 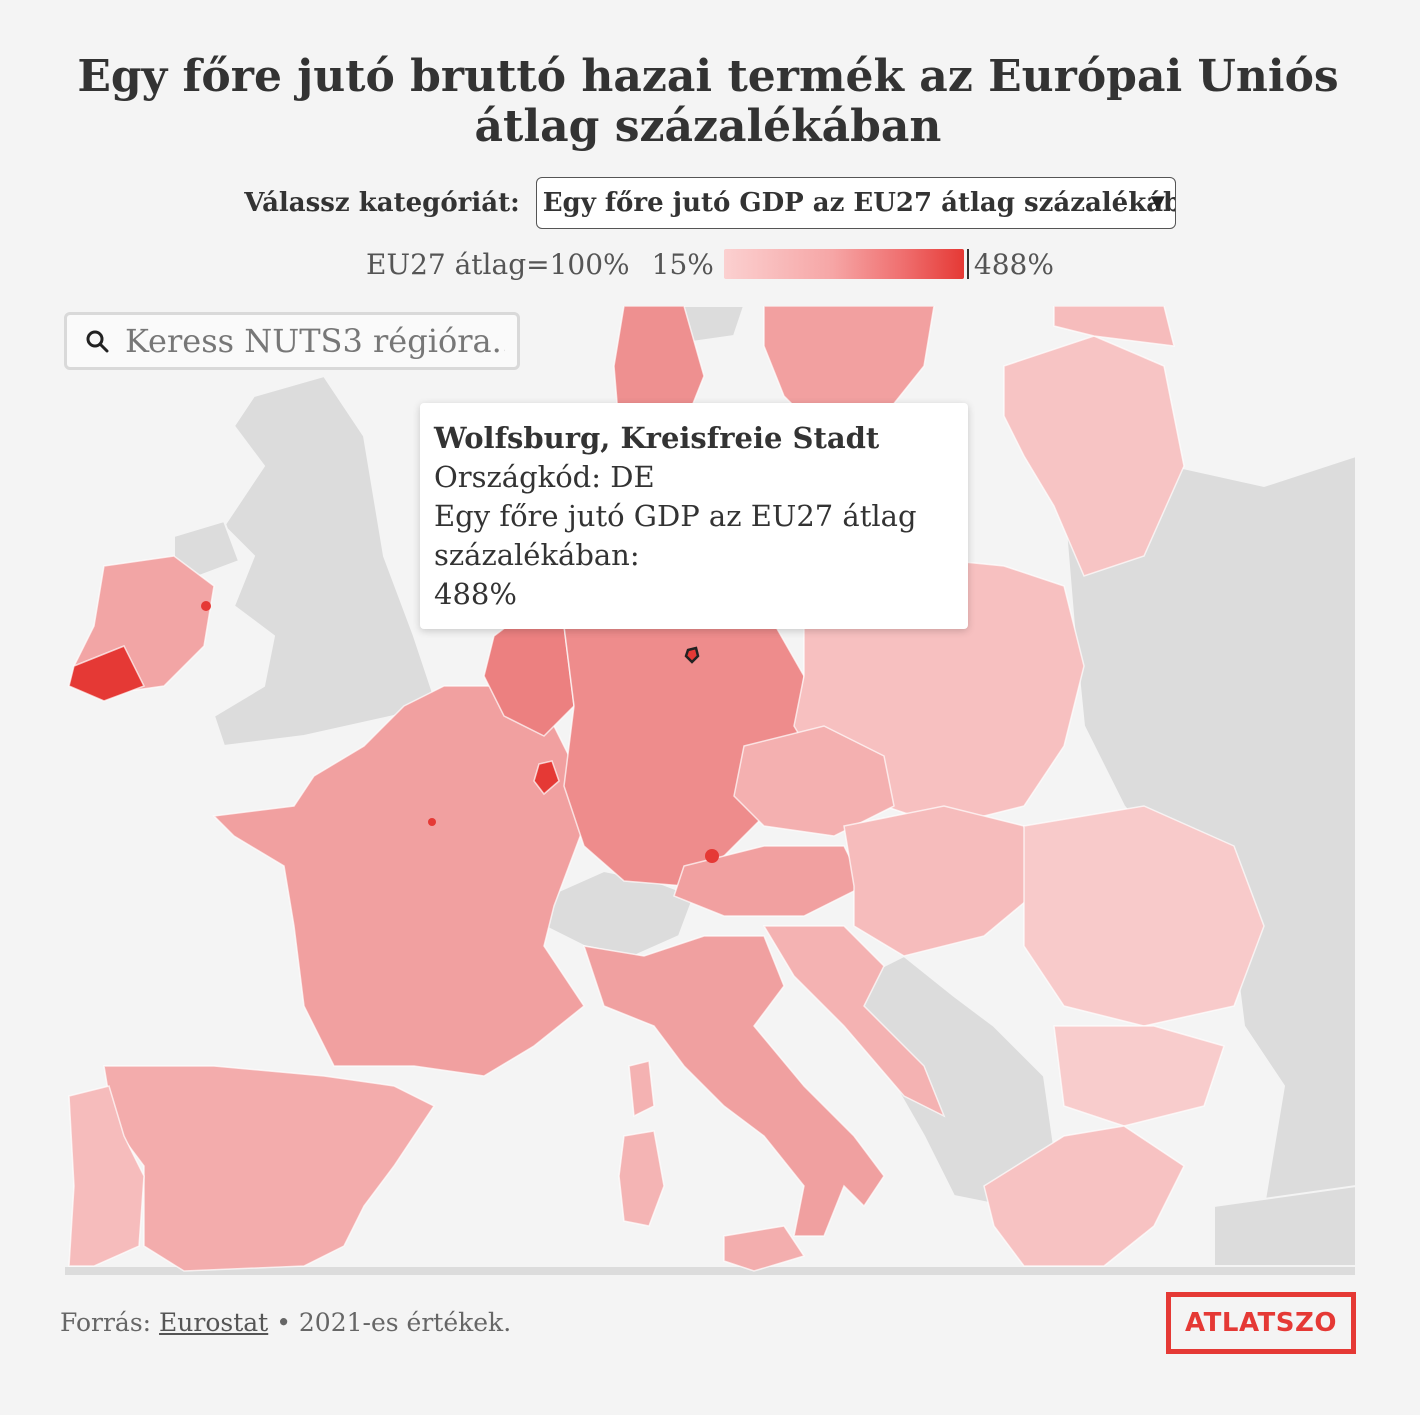 What do you see at coordinates (1144, 916) in the screenshot?
I see `region-romania` at bounding box center [1144, 916].